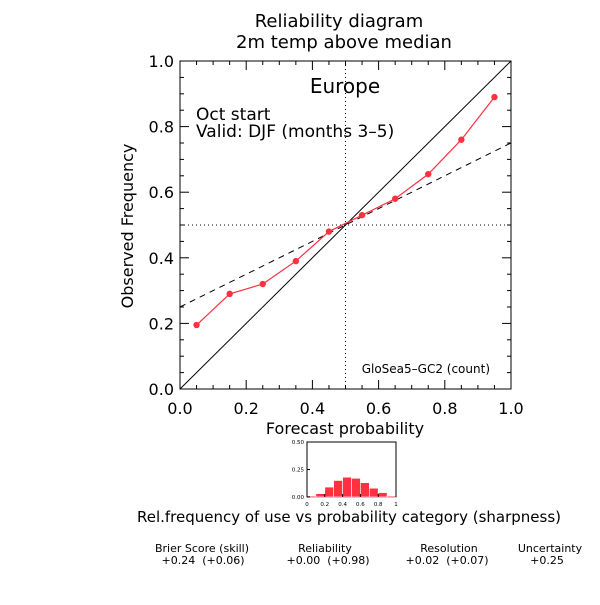 This screenshot has height=605, width=600. Describe the element at coordinates (344, 42) in the screenshot. I see `chart-subtitle: 2m temp above median` at that location.